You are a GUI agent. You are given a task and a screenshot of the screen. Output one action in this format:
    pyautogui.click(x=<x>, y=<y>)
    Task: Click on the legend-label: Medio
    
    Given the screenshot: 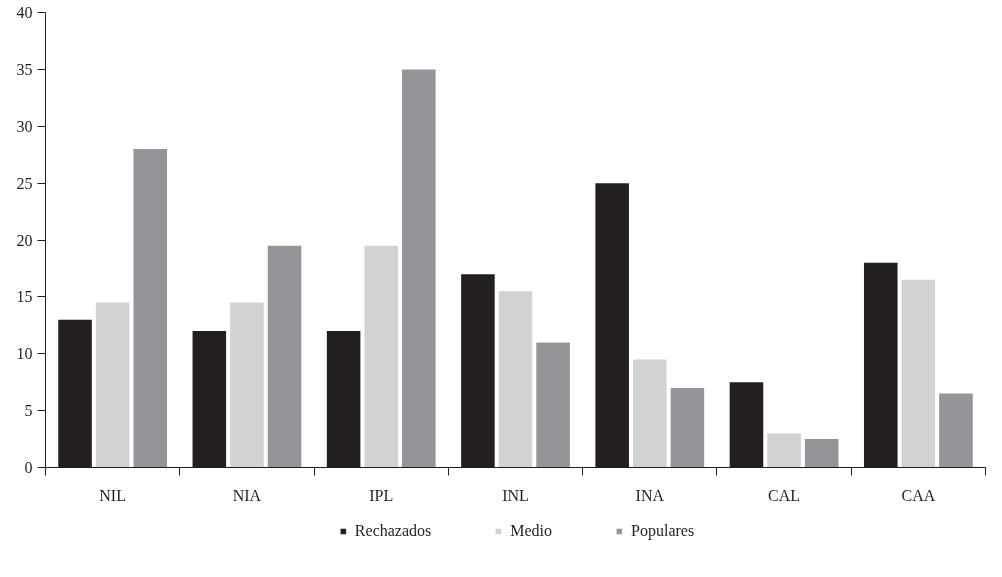 What is the action you would take?
    pyautogui.click(x=531, y=531)
    